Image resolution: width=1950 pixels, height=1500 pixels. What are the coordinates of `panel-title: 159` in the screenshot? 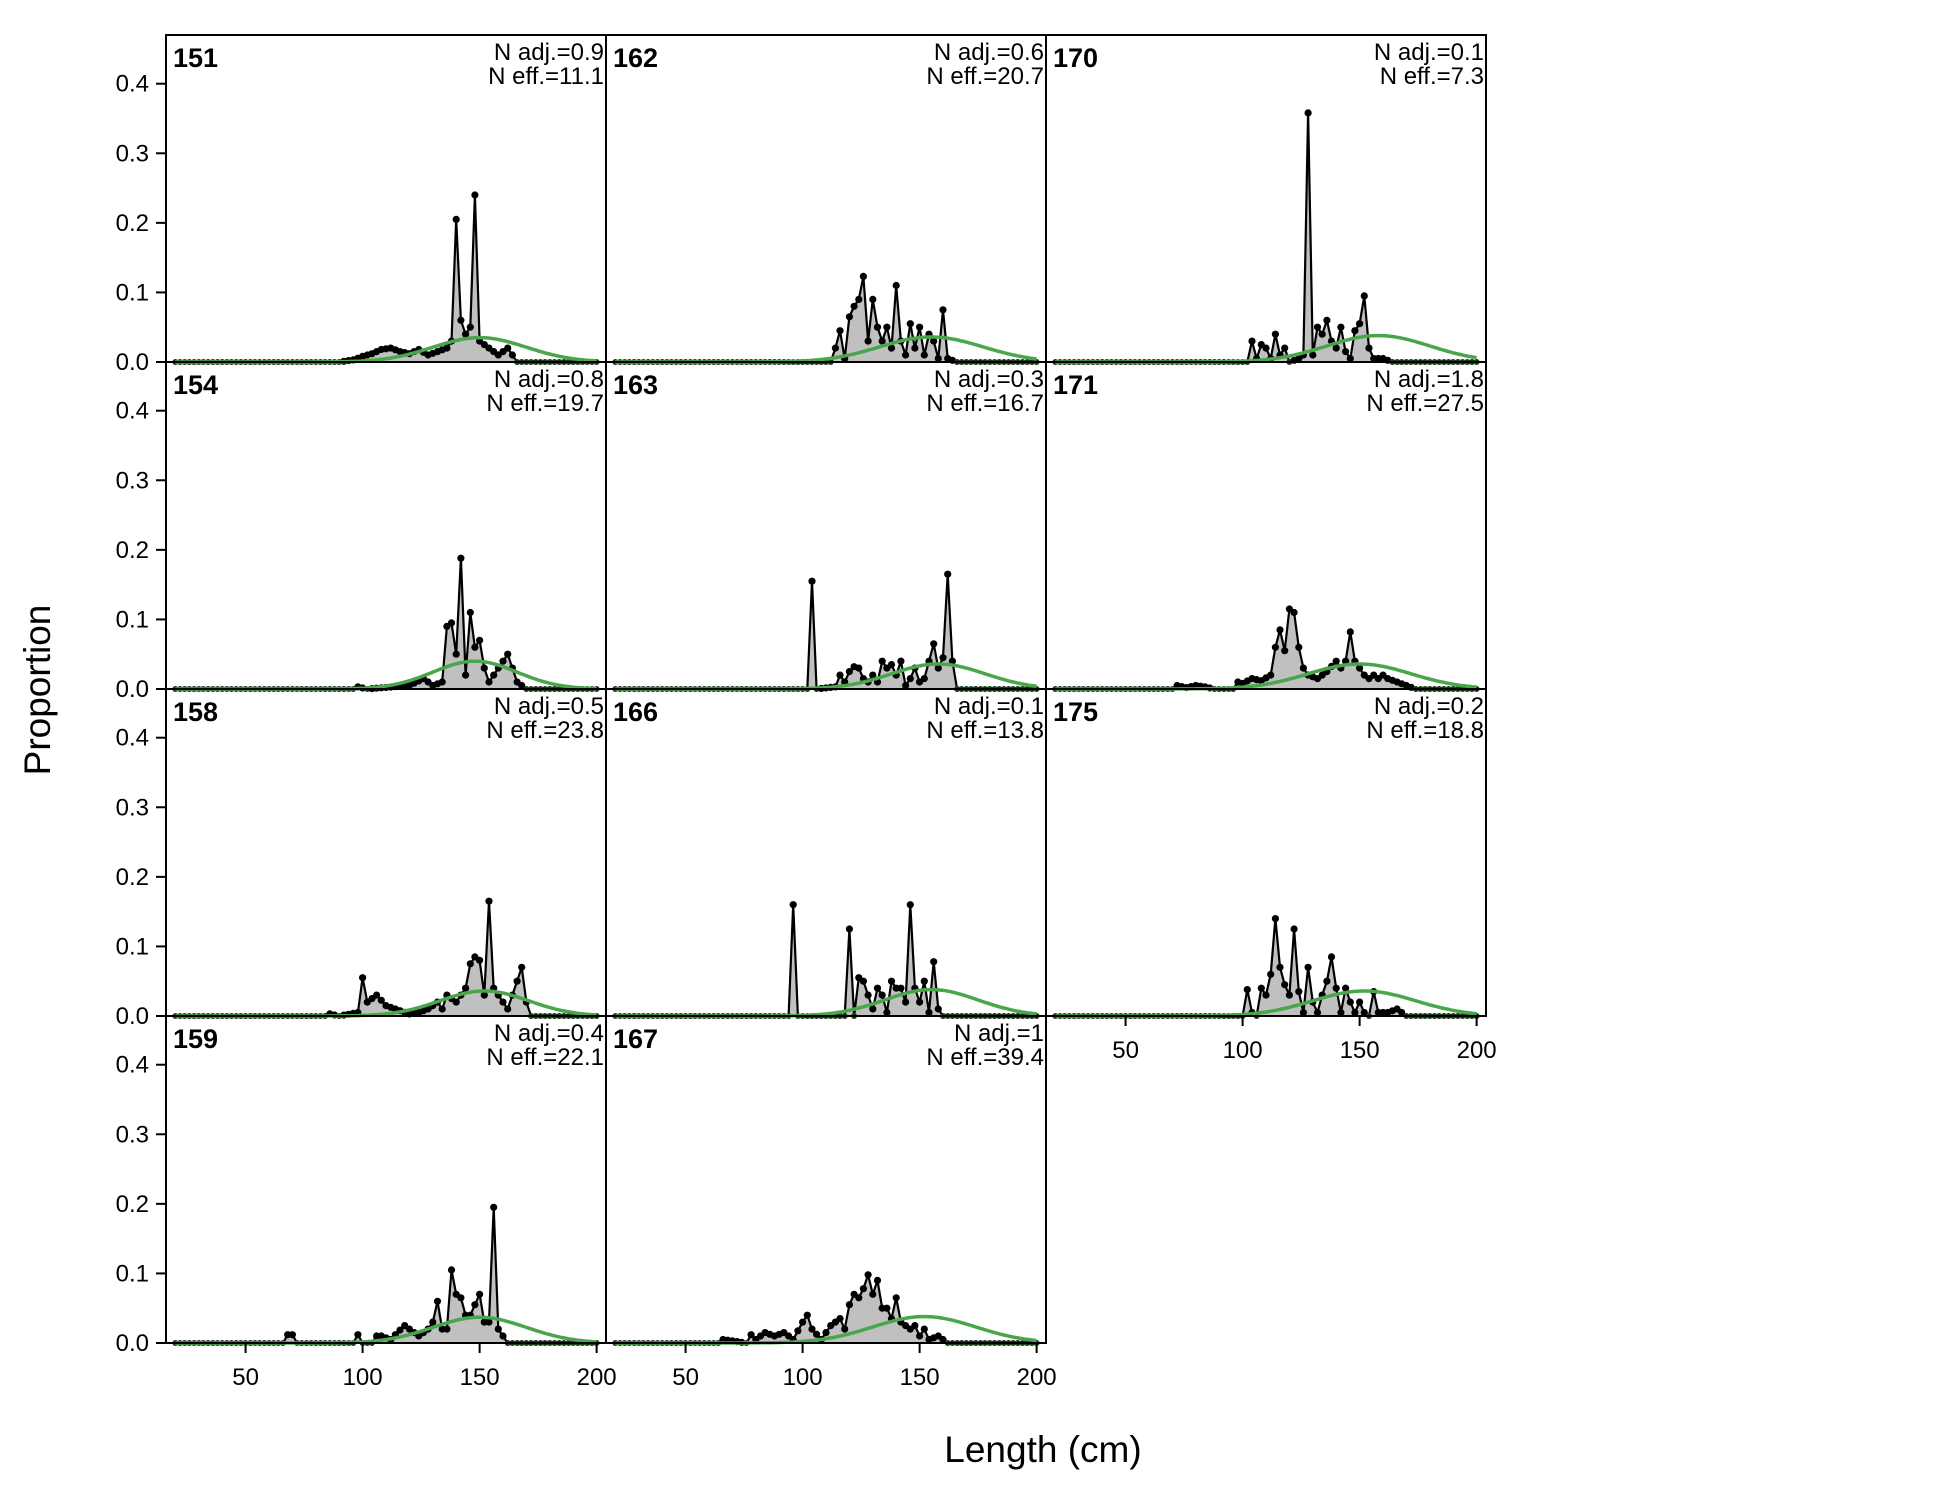 It's located at (195, 1039).